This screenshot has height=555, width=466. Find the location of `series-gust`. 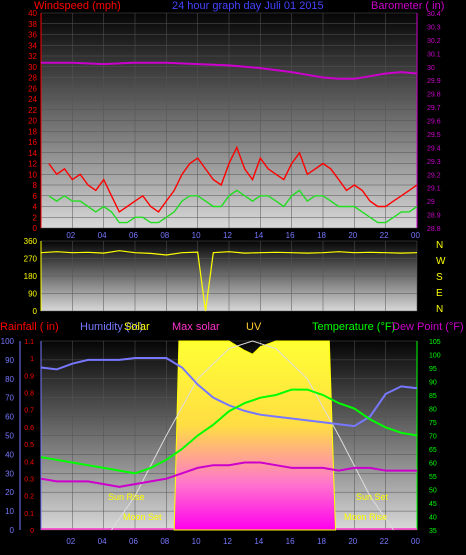

series-gust is located at coordinates (233, 206).